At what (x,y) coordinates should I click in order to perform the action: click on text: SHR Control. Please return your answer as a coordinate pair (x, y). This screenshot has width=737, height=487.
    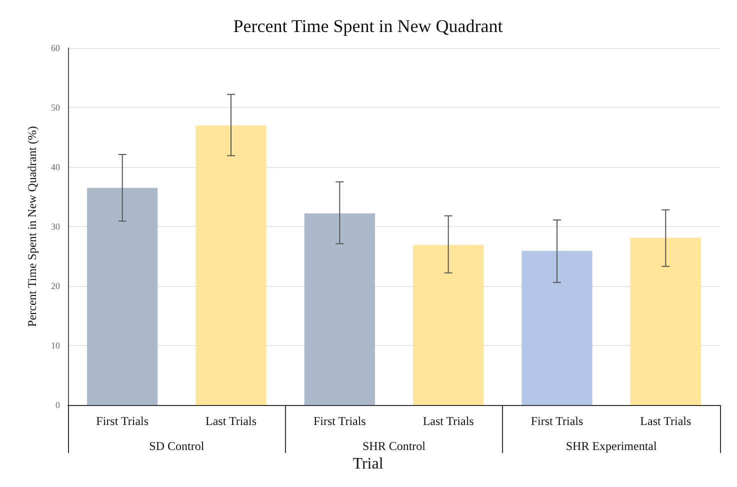
    Looking at the image, I should click on (394, 446).